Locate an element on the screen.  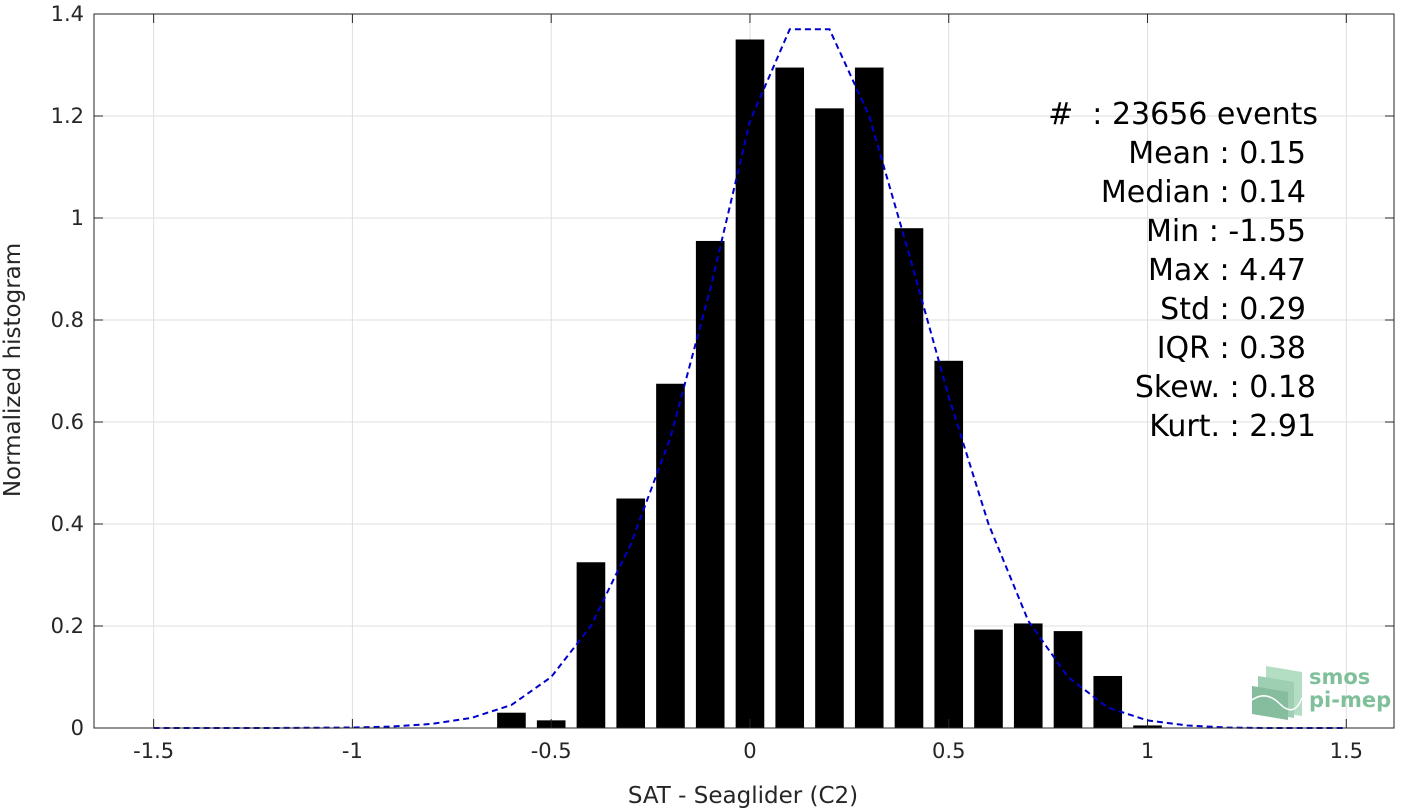
x-tick-labels: -1.5 -1 -0.5 0 0.5 1 1.5 is located at coordinates (748, 751).